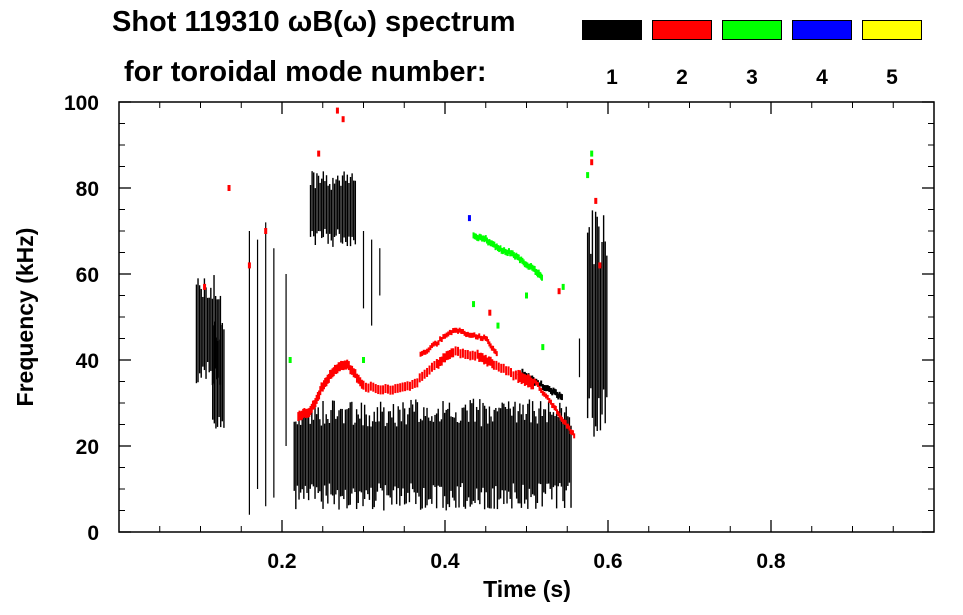 This screenshot has height=615, width=963. What do you see at coordinates (752, 77) in the screenshot?
I see `legend-label-mode-3: 3` at bounding box center [752, 77].